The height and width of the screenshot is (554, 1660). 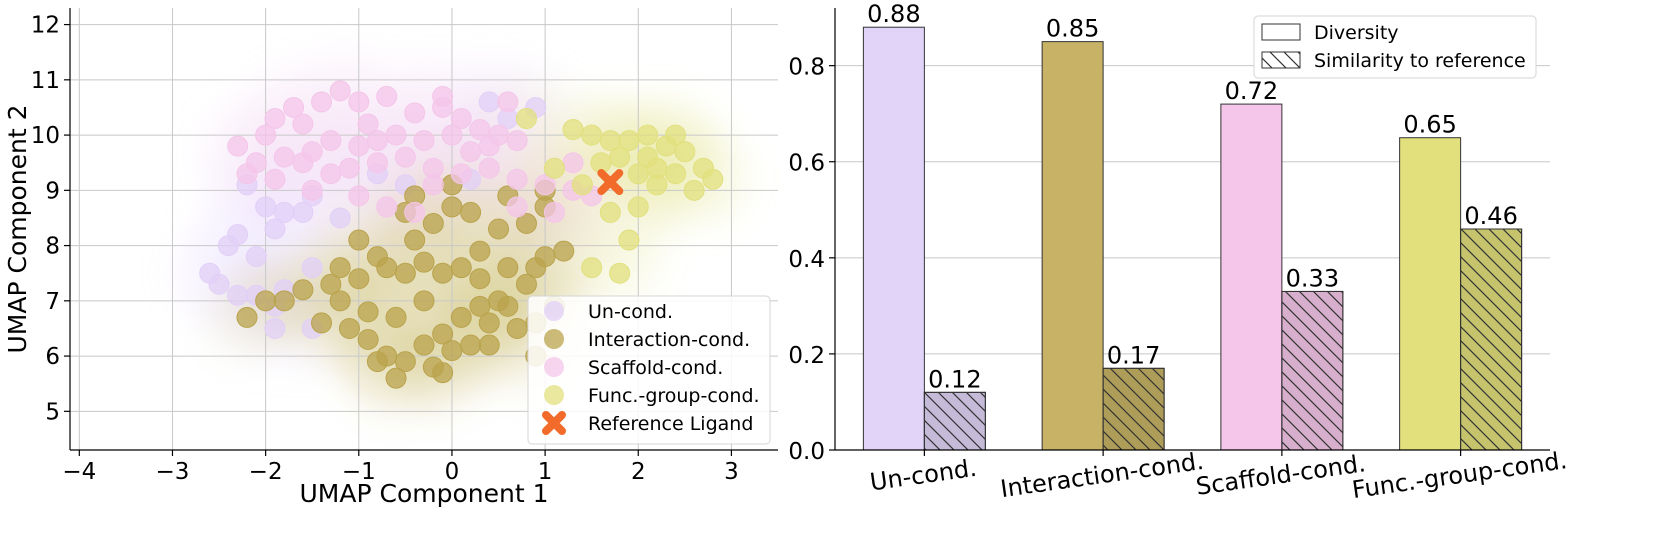 What do you see at coordinates (806, 356) in the screenshot?
I see `bar-y-tick-label: 0.2` at bounding box center [806, 356].